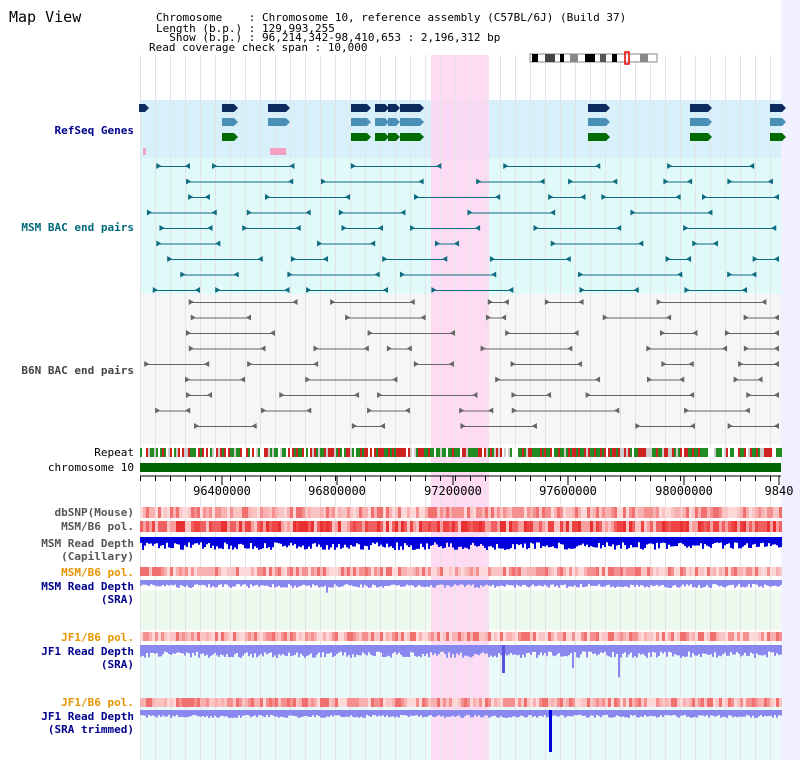 This screenshot has height=760, width=800. What do you see at coordinates (97, 637) in the screenshot?
I see `track-label-jf1-b6-pol-1: JF1/B6 pol.` at bounding box center [97, 637].